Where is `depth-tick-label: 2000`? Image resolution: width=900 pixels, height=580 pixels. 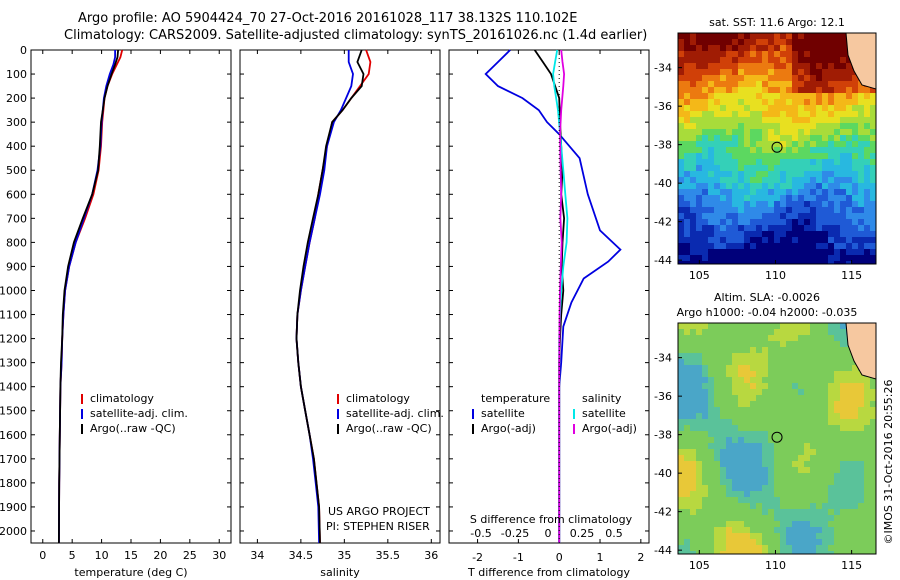 depth-tick-label: 2000 is located at coordinates (13, 531).